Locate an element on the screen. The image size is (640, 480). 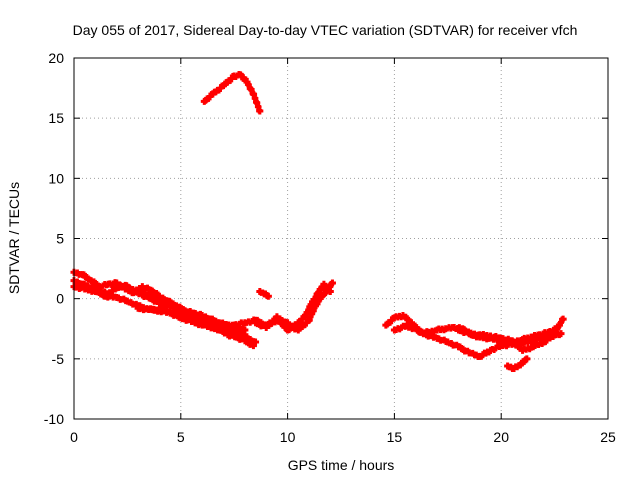
x-tick-label: 5 is located at coordinates (181, 437).